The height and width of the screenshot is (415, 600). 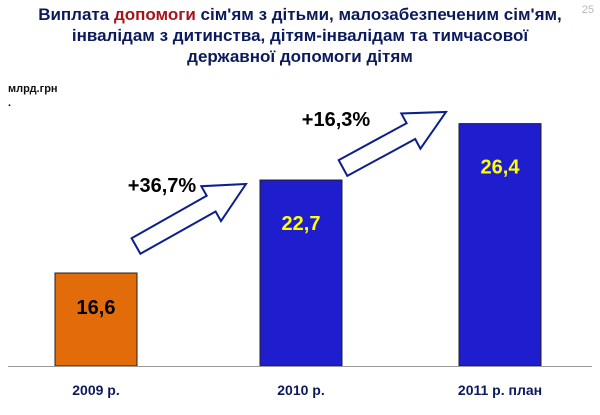 I want to click on category-labels: 2009 р. 2010 р. 2011 р. план, so click(x=307, y=390).